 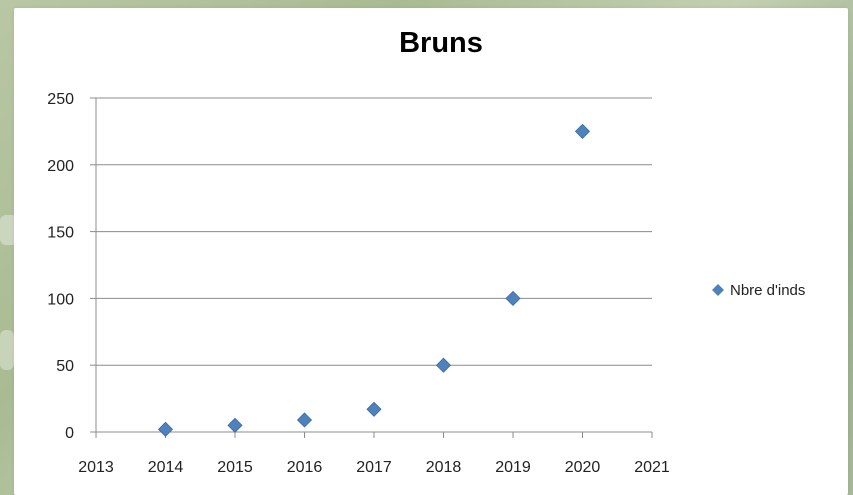 What do you see at coordinates (305, 467) in the screenshot?
I see `x-tick-label: 2016` at bounding box center [305, 467].